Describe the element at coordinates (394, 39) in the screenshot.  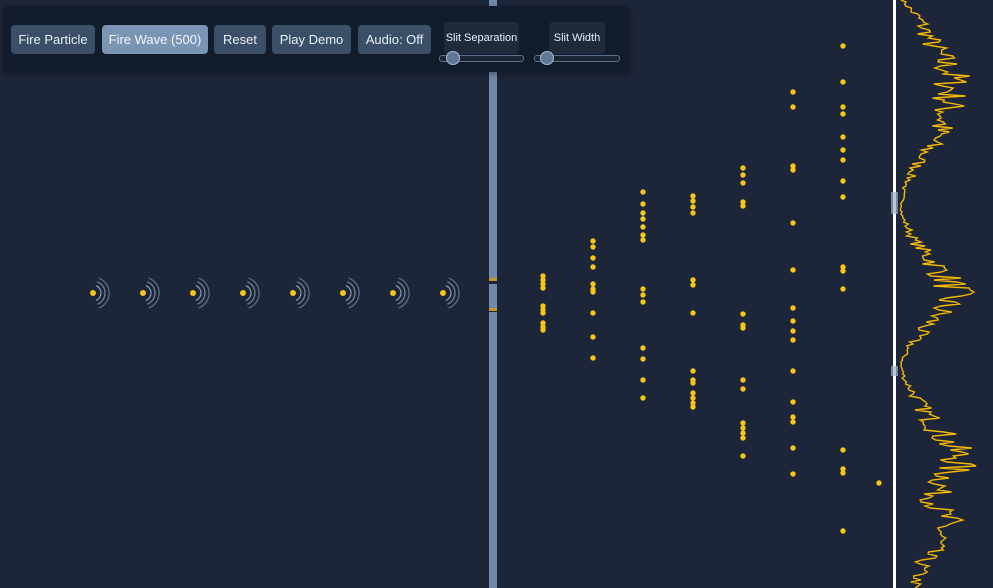
I see `audio-toggle-button: Audio: Off` at that location.